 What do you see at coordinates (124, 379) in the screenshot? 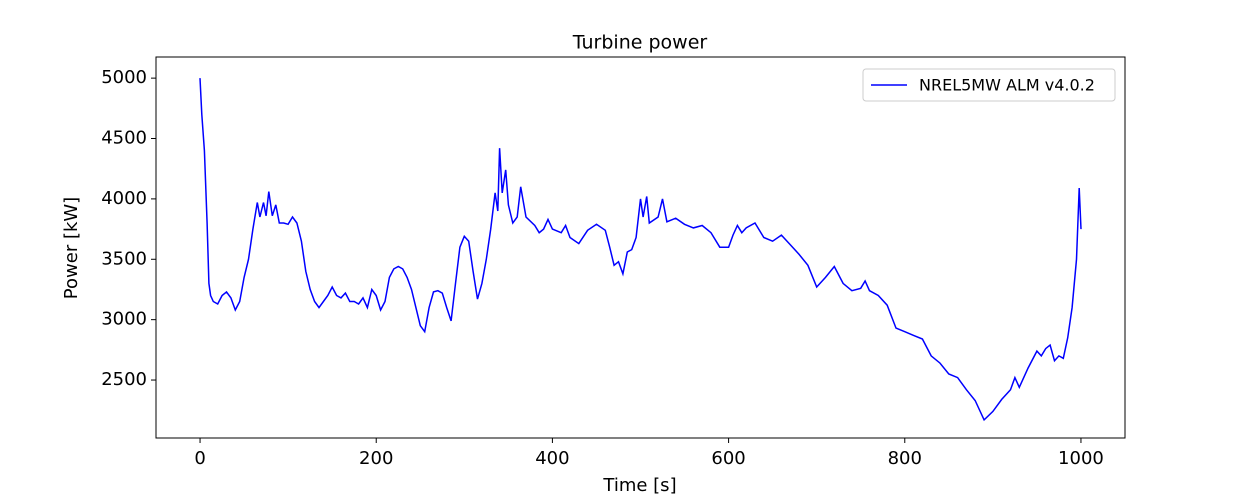
I see `y-tick-label: 2500` at bounding box center [124, 379].